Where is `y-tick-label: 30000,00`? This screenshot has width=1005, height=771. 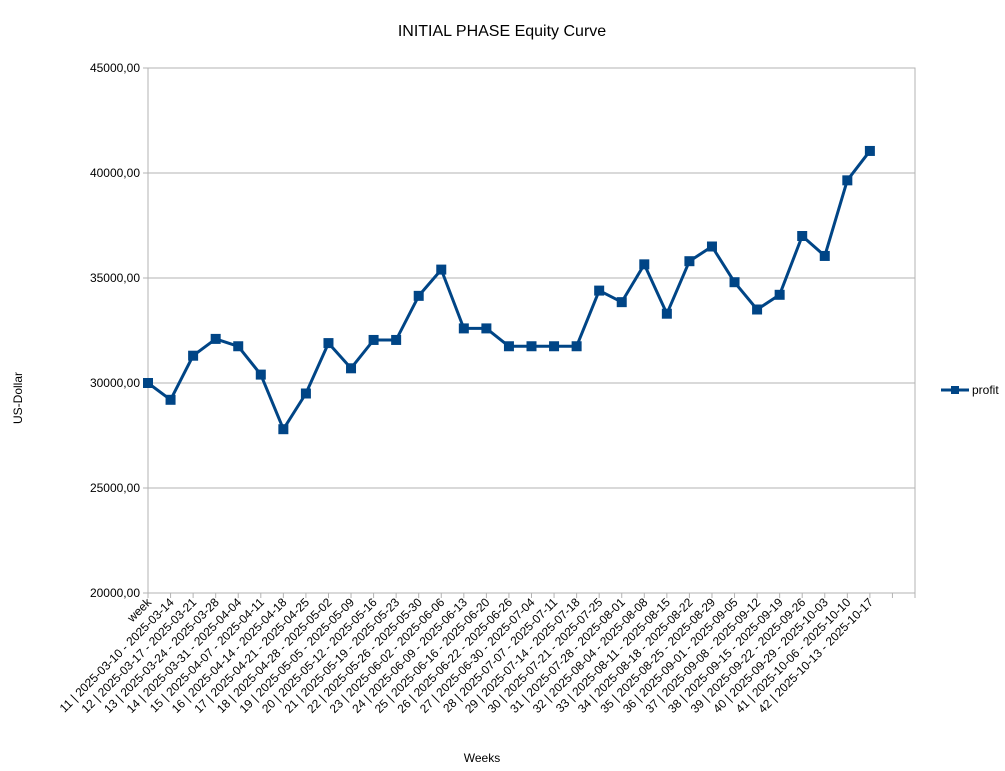
y-tick-label: 30000,00 is located at coordinates (115, 383).